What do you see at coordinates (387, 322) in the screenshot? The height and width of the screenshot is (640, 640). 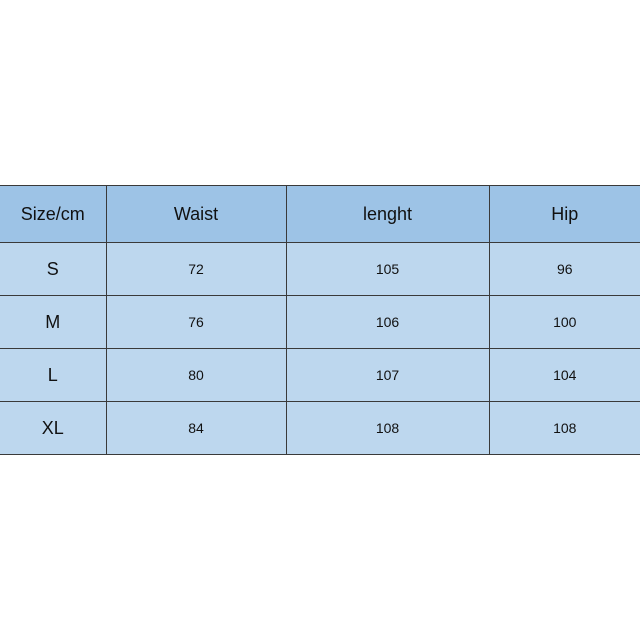 I see `value-cell: 106` at bounding box center [387, 322].